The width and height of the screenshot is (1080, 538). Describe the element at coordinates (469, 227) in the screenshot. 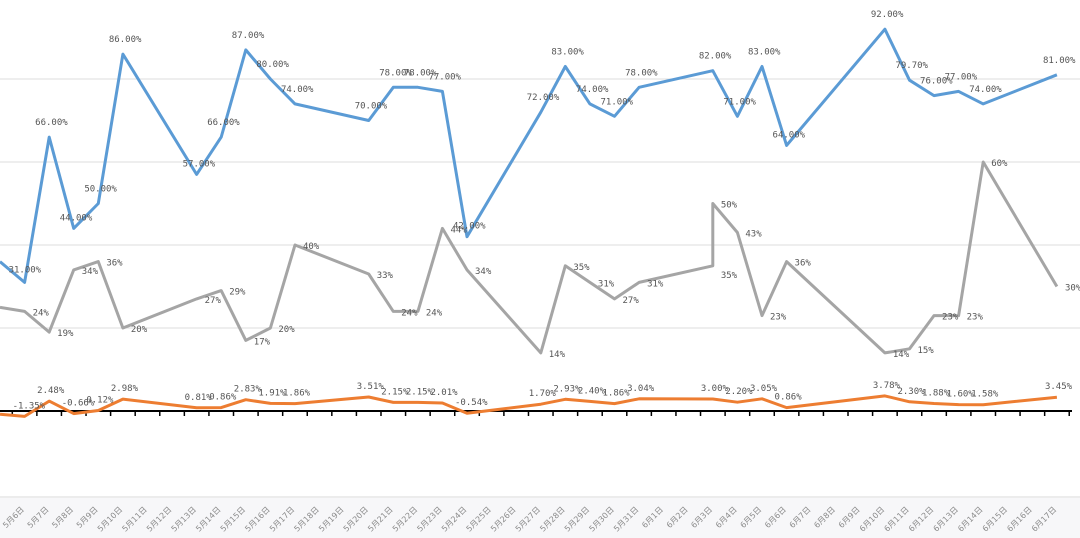

I see `series-blue-data-label: 42.00%` at that location.